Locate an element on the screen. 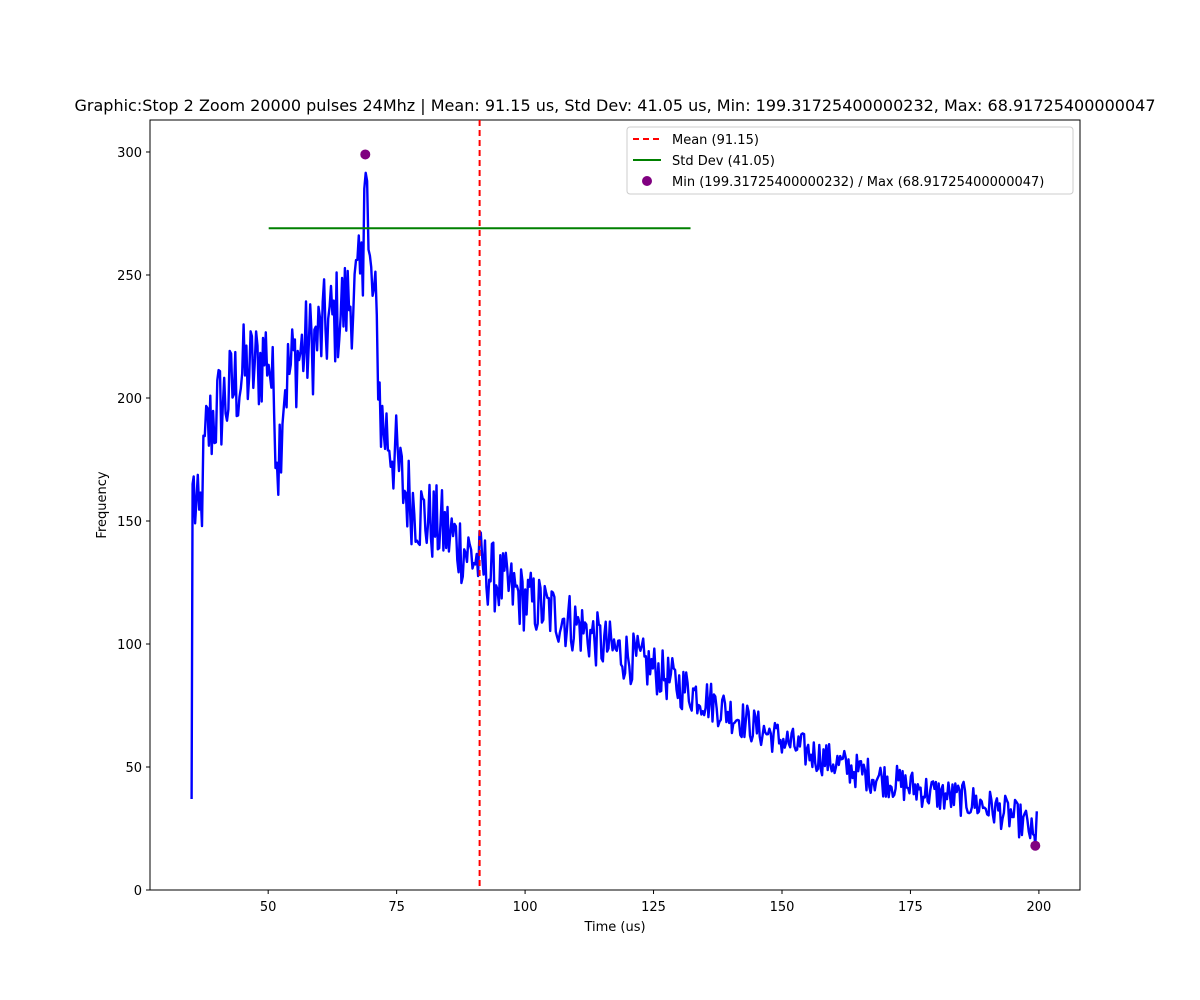 Image resolution: width=1200 pixels, height=1000 pixels. legend-minmax-swatch is located at coordinates (647, 181).